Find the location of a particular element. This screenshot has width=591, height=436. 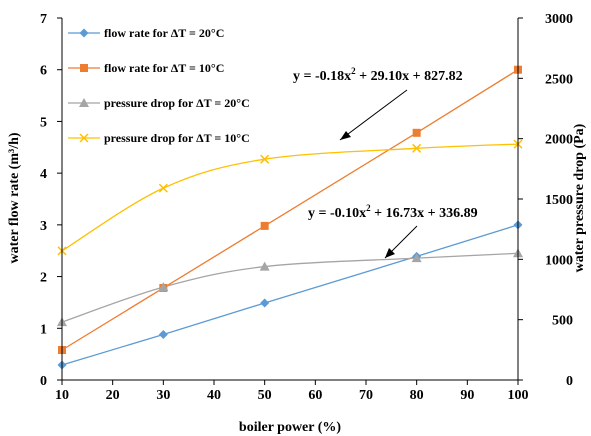

legend-label: pressure drop for ΔT = 10°C is located at coordinates (177, 138).